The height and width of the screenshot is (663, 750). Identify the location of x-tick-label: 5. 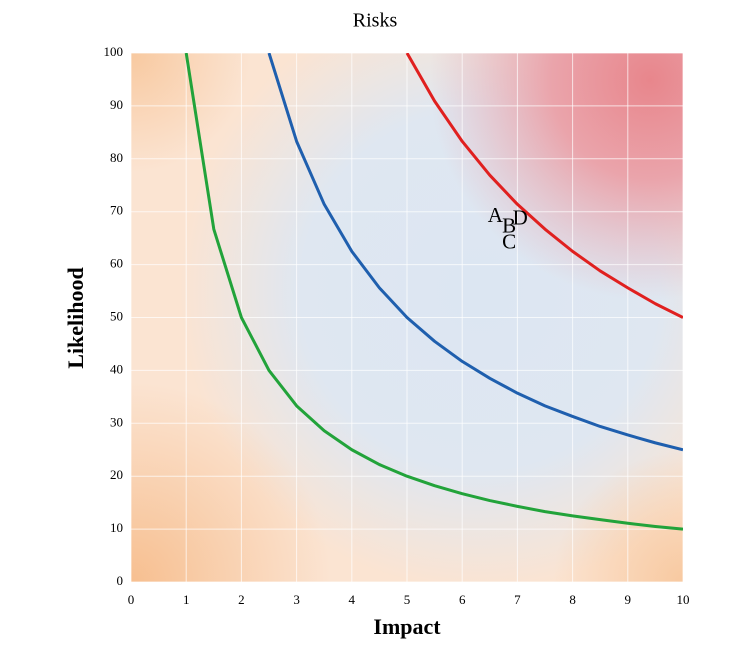
(407, 599).